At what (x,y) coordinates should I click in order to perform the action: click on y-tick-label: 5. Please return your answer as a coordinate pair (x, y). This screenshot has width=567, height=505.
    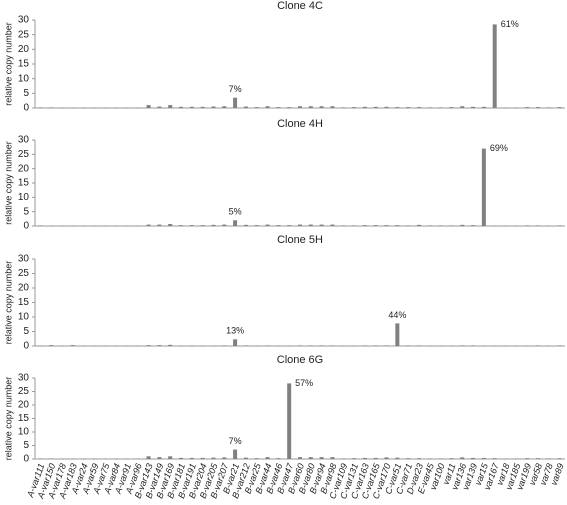
    Looking at the image, I should click on (26, 331).